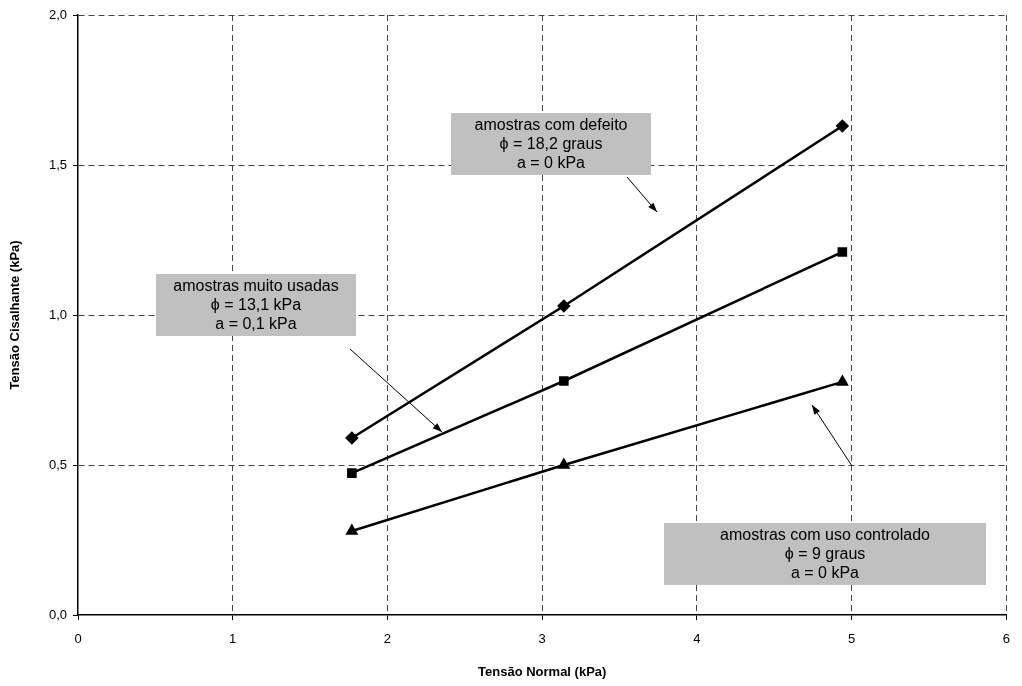 This screenshot has width=1022, height=686. Describe the element at coordinates (57, 464) in the screenshot. I see `y-tick-label: 0,5` at that location.